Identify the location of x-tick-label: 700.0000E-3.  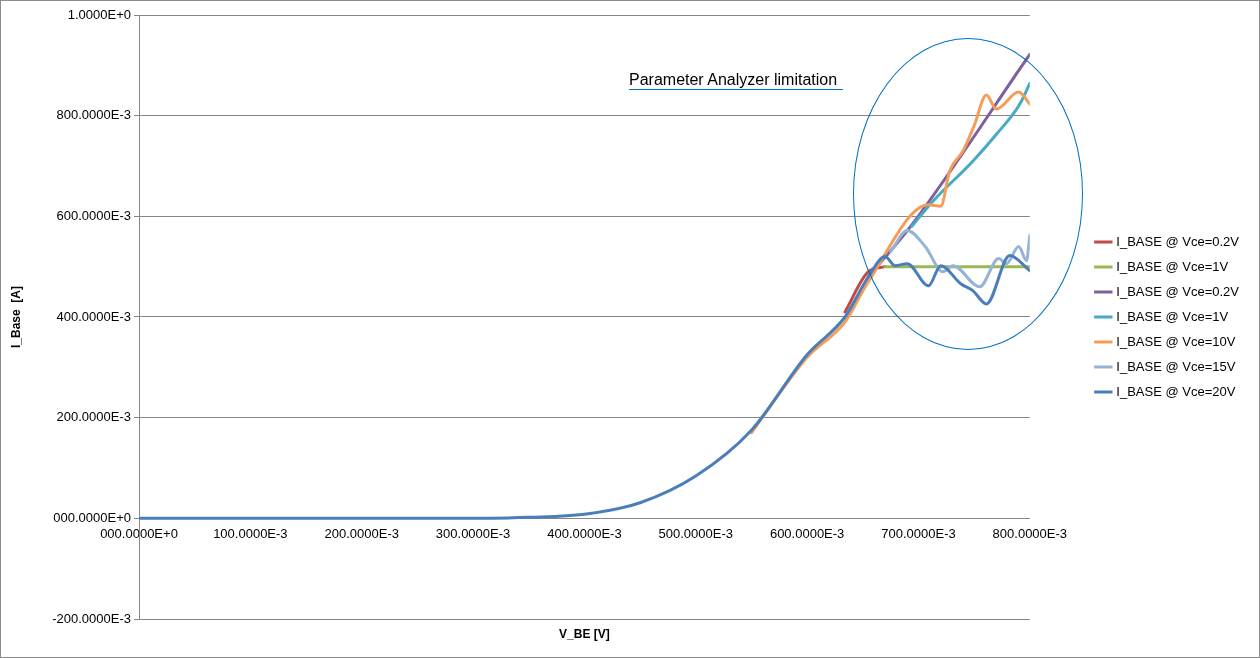
(918, 533).